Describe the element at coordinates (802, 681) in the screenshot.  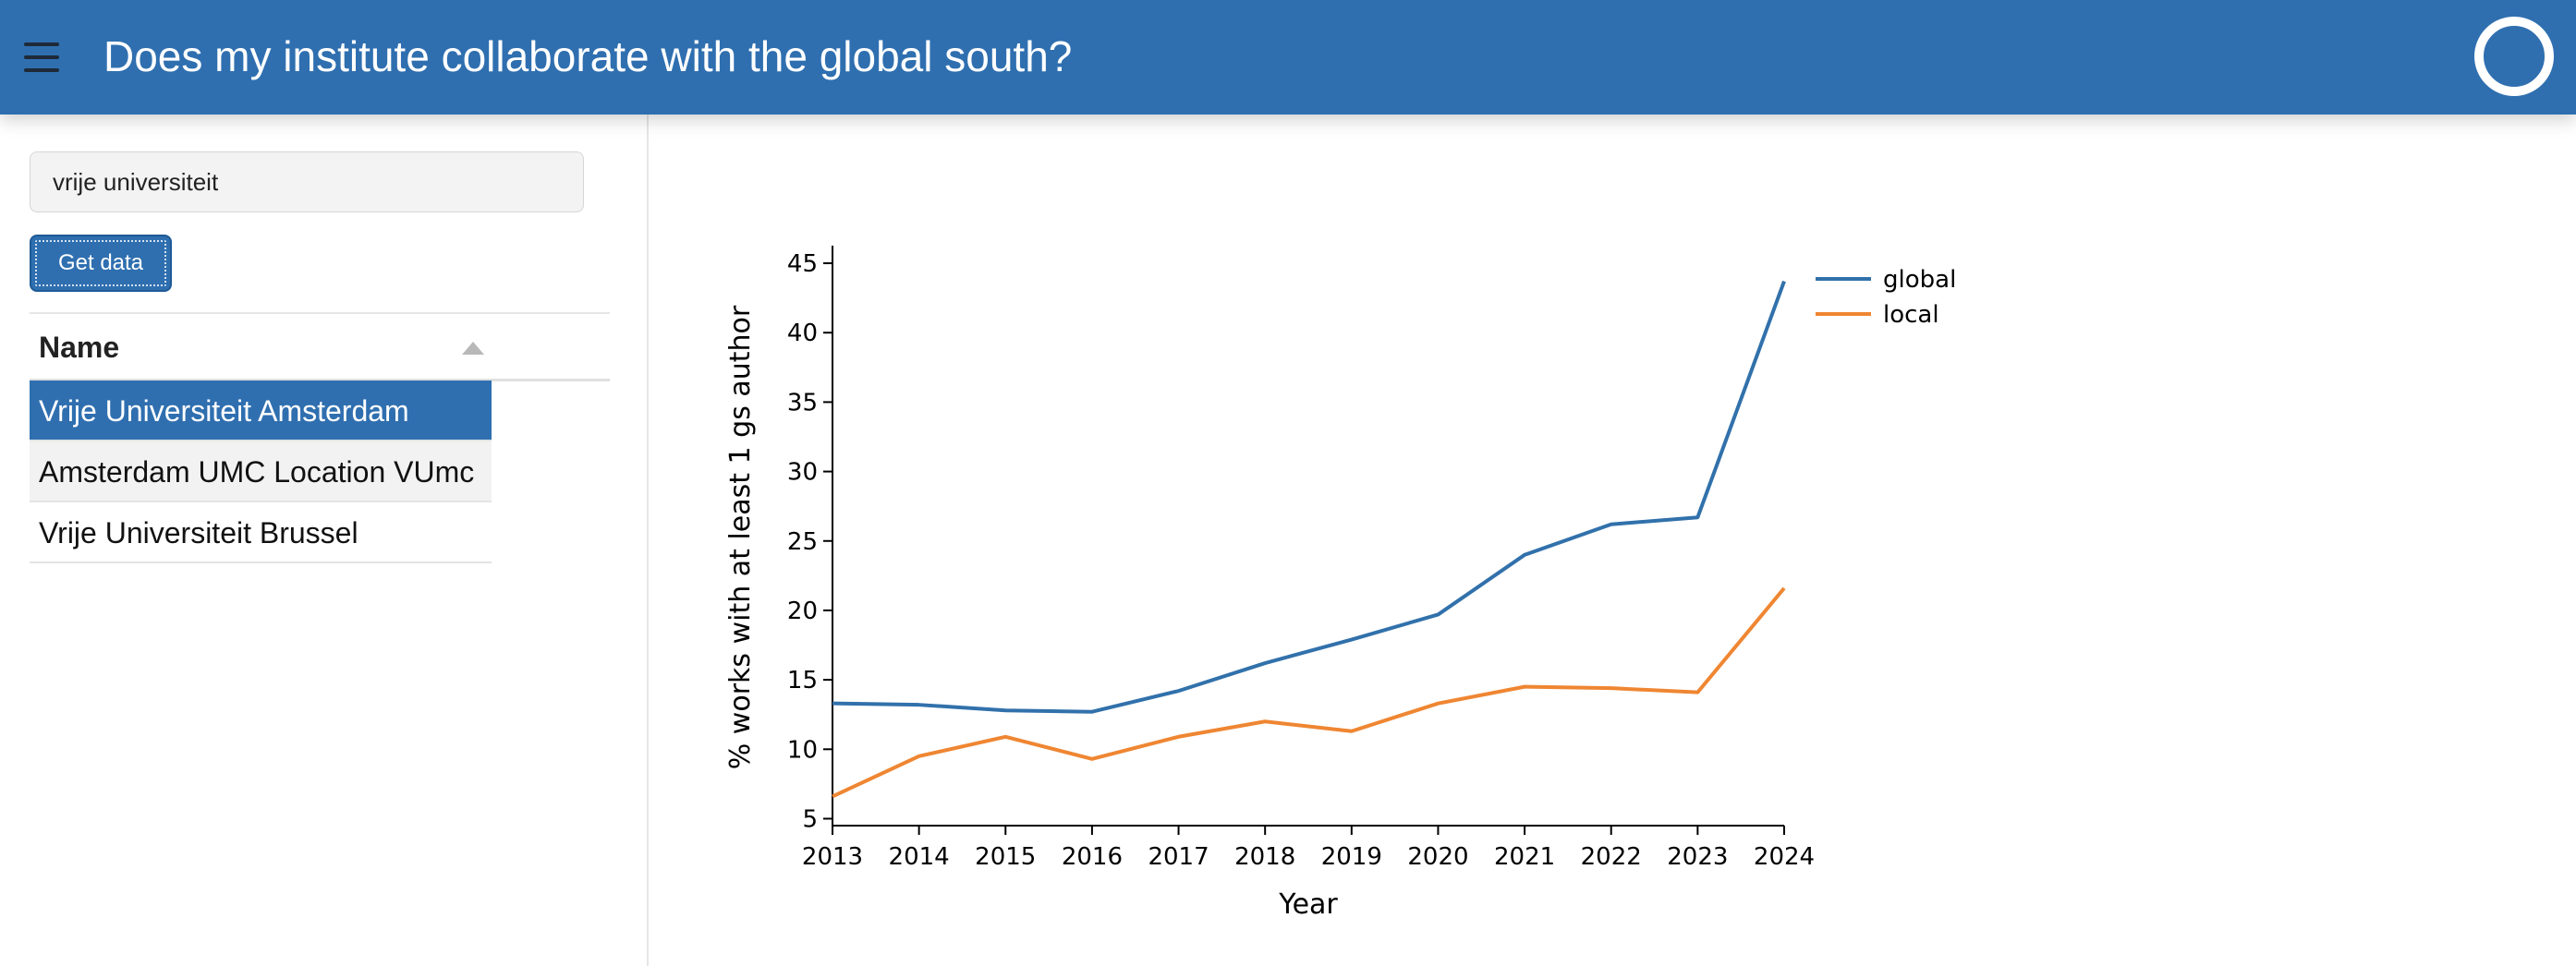
I see `y-tick-label: 15` at that location.